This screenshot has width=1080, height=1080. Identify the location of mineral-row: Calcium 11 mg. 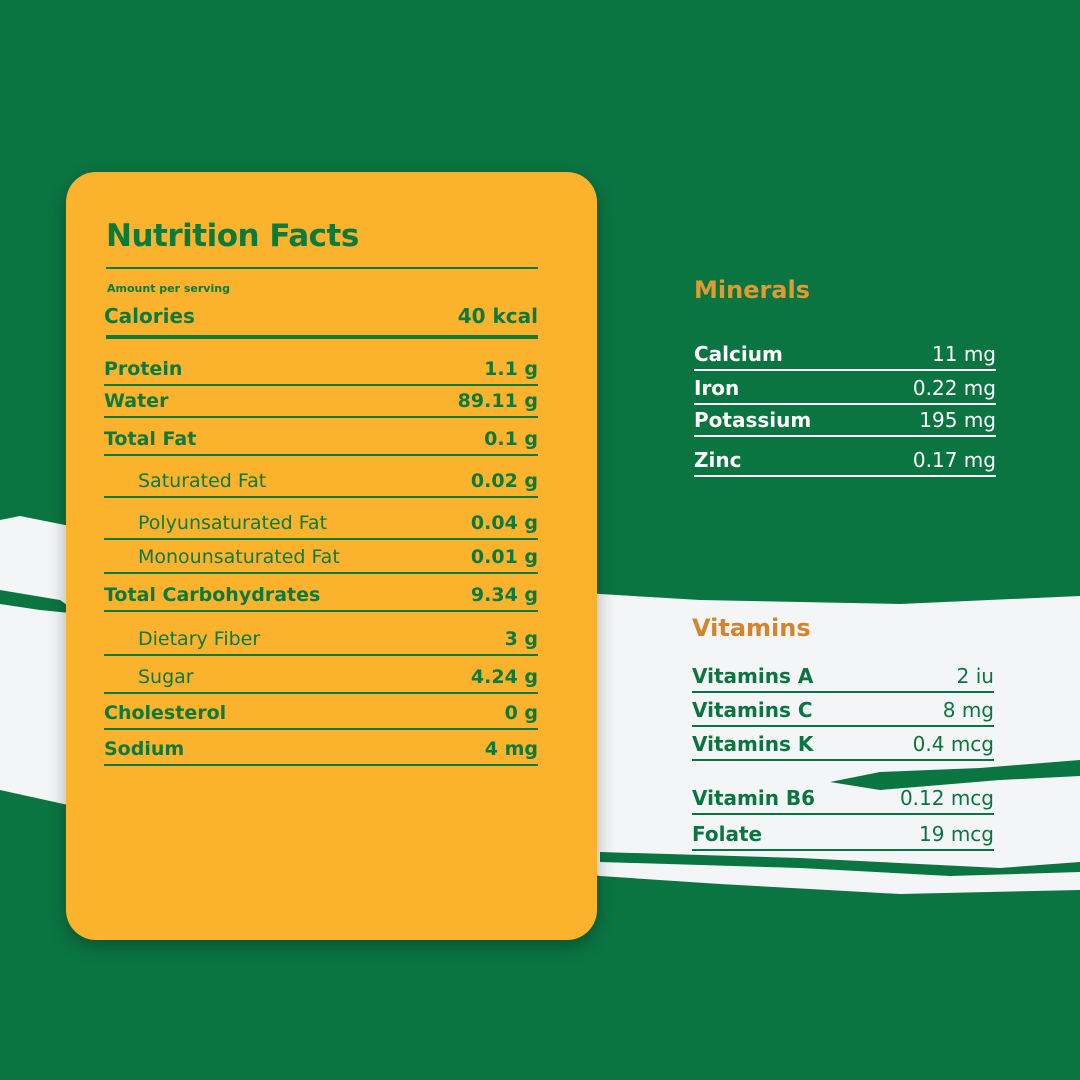
(845, 356).